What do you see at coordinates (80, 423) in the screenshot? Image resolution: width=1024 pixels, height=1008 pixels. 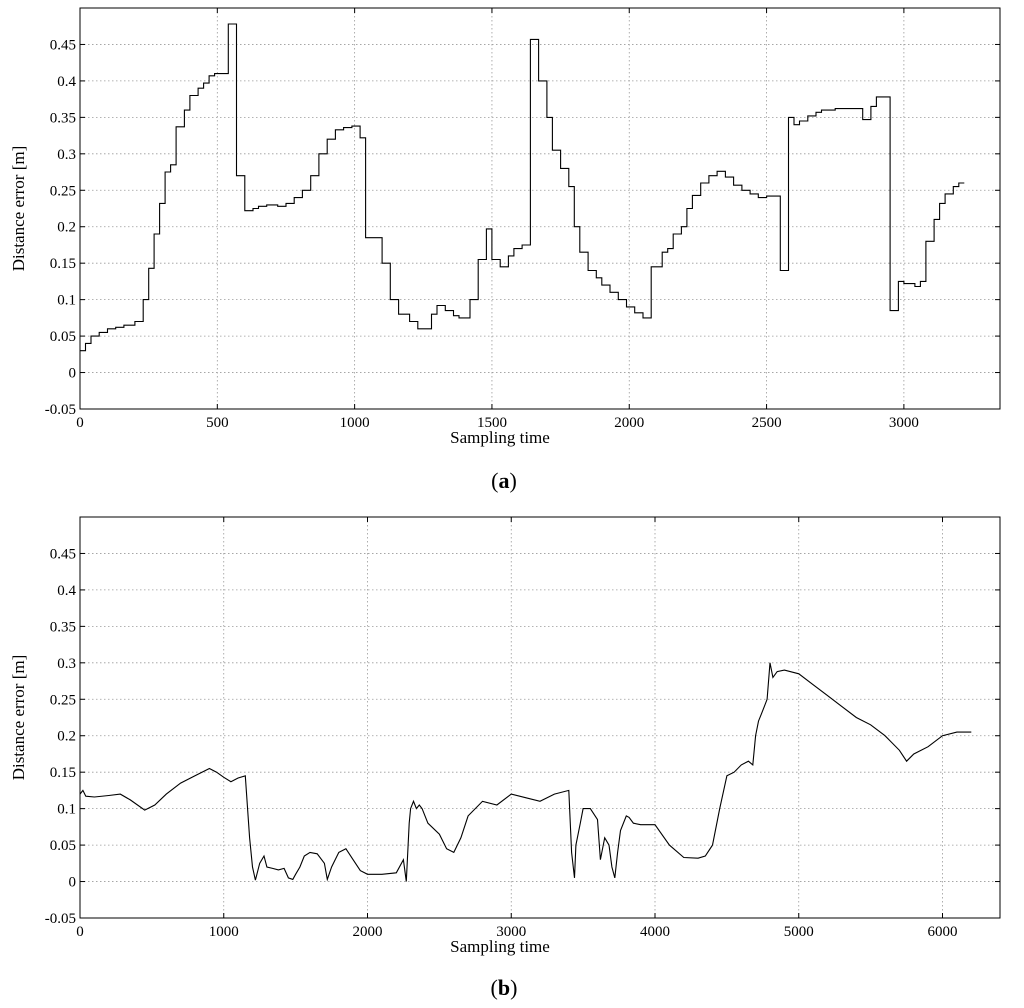 I see `chart-a-x-tick-label: 0` at bounding box center [80, 423].